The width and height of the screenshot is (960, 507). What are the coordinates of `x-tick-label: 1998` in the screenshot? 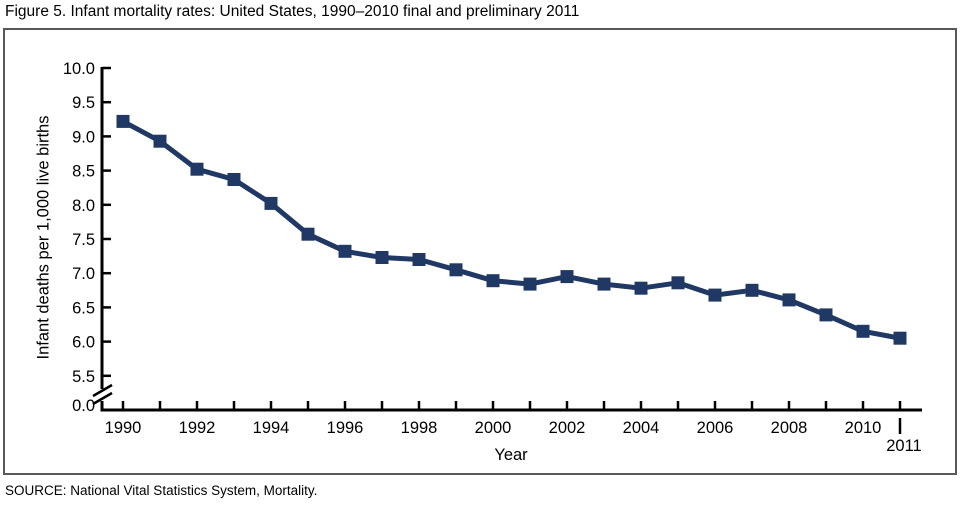 It's located at (419, 428).